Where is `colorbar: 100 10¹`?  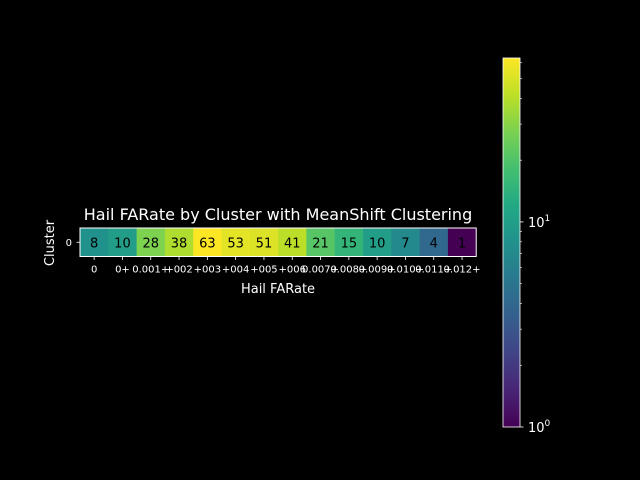 colorbar: 100 10¹ is located at coordinates (526, 246).